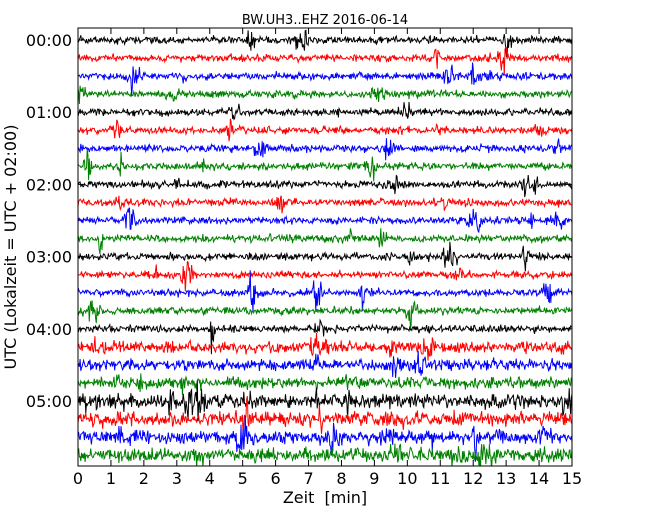 Image resolution: width=650 pixels, height=520 pixels. I want to click on y-tick-label: 04:00, so click(49, 329).